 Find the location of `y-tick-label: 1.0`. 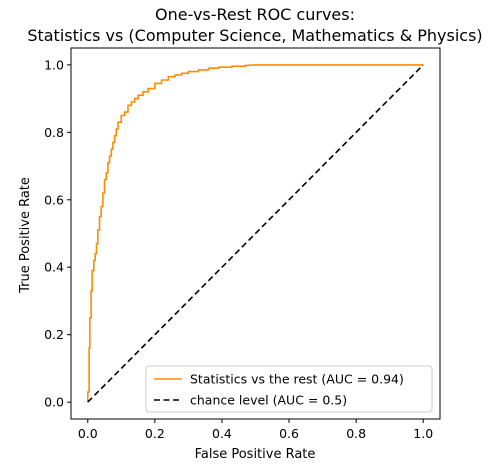

y-tick-label: 1.0 is located at coordinates (54, 64).